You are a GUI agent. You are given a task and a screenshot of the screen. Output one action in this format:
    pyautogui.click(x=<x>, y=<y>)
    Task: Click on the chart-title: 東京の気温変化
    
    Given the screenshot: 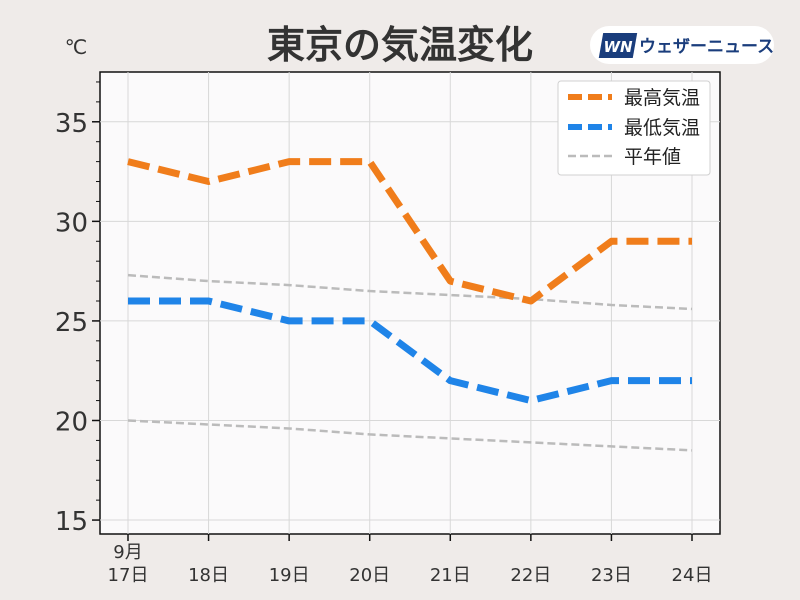 What is the action you would take?
    pyautogui.click(x=400, y=45)
    